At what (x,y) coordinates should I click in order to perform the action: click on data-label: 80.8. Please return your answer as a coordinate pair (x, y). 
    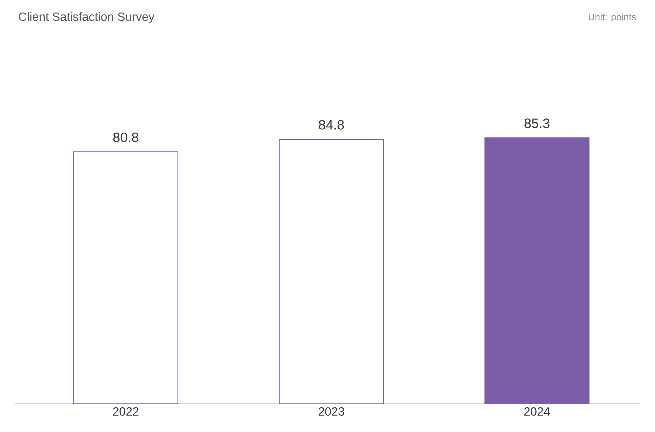
    Looking at the image, I should click on (126, 137).